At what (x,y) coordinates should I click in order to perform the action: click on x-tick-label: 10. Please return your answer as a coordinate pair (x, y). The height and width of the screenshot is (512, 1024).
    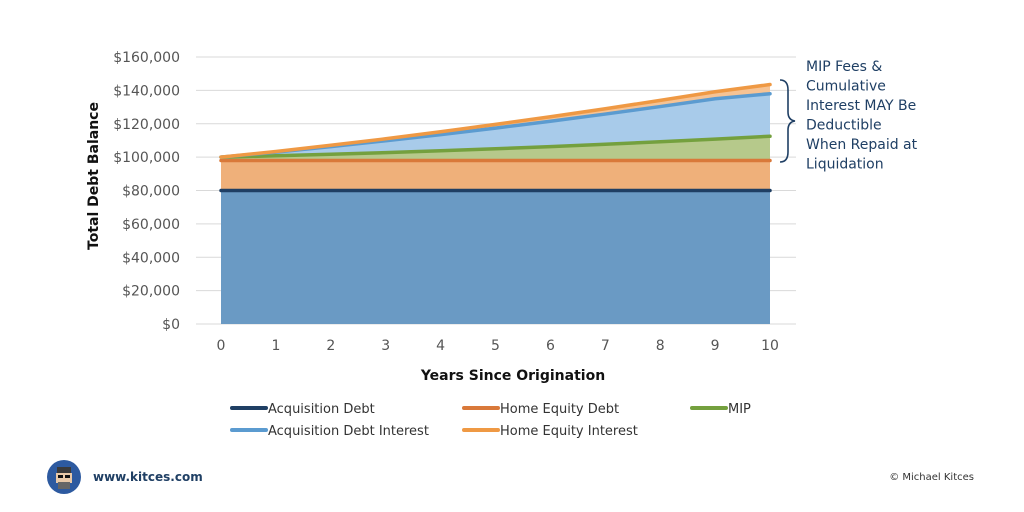
    Looking at the image, I should click on (770, 346).